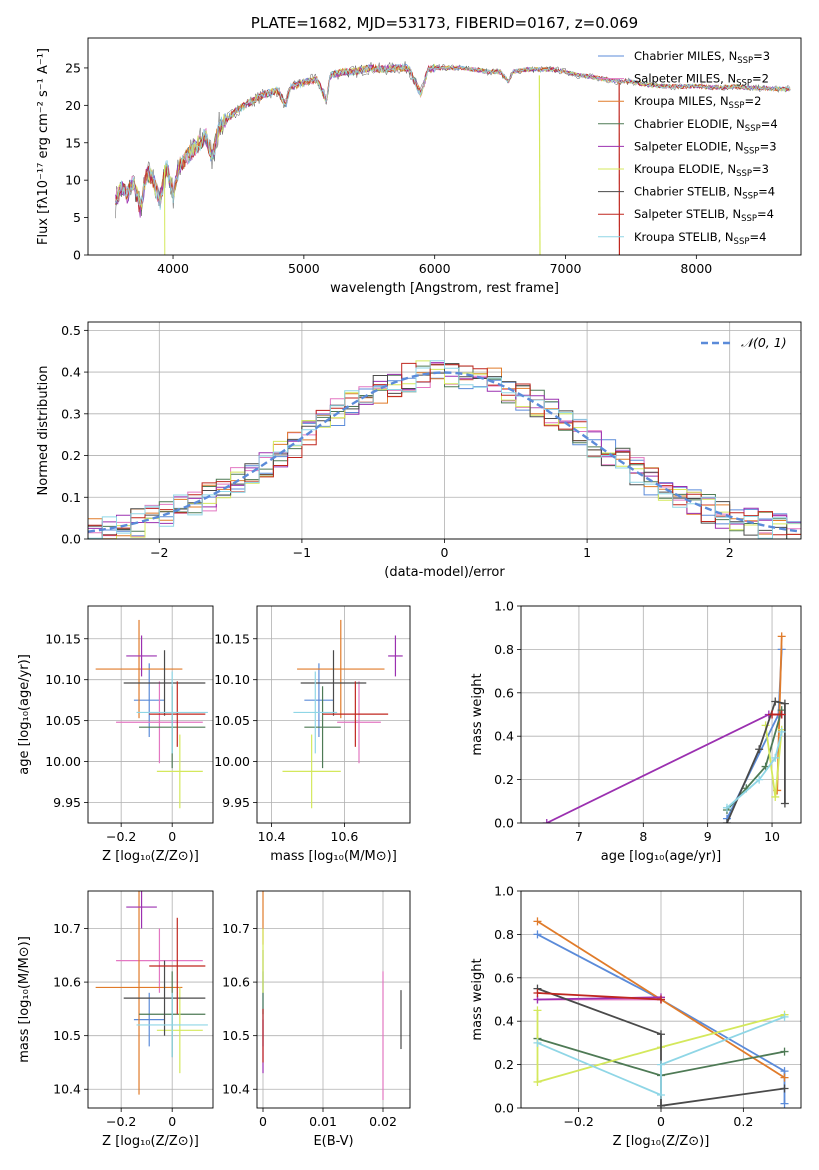  What do you see at coordinates (687, 214) in the screenshot?
I see `legend-label-main: Salpeter STELIB, N` at bounding box center [687, 214].